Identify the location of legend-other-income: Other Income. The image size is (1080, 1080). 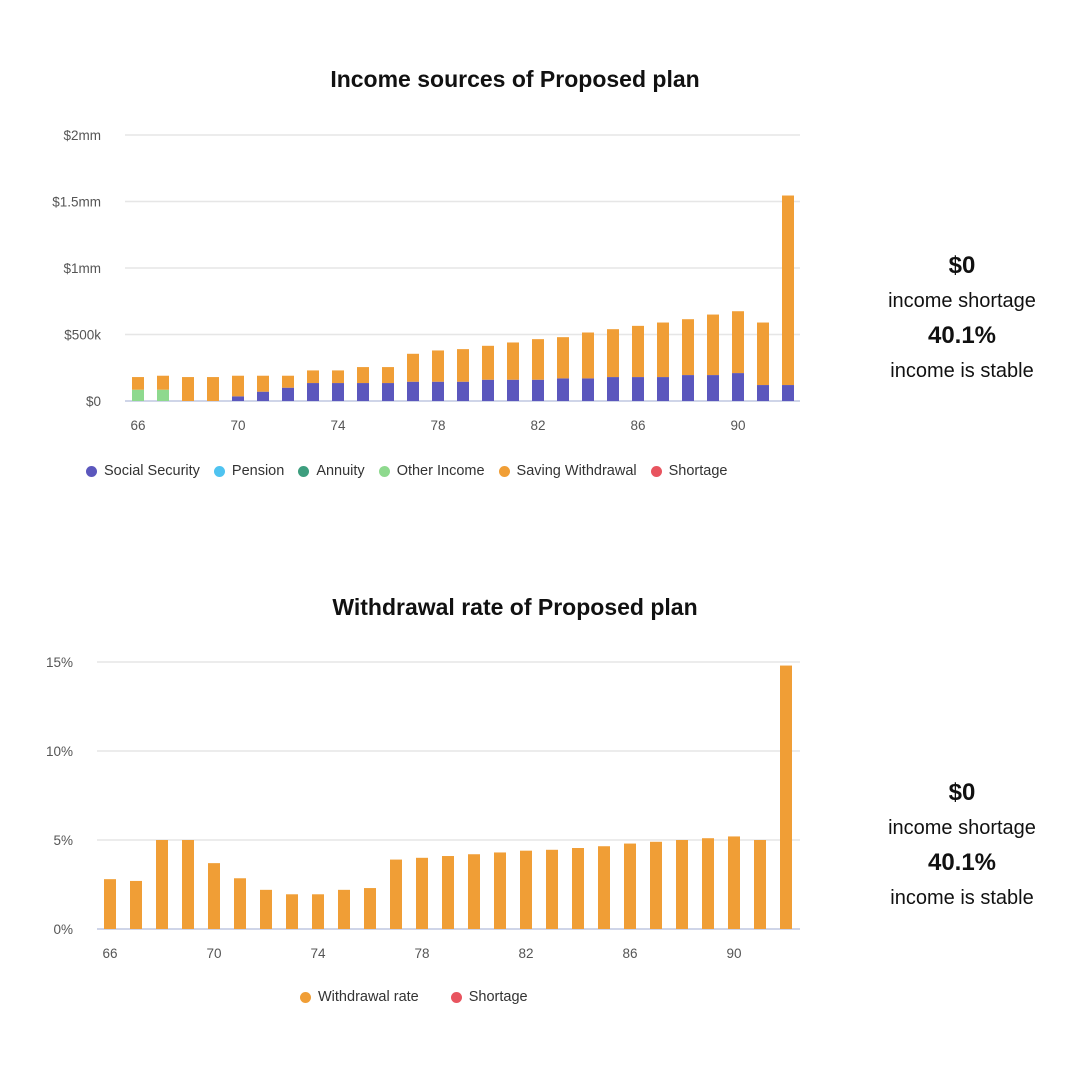
(431, 471).